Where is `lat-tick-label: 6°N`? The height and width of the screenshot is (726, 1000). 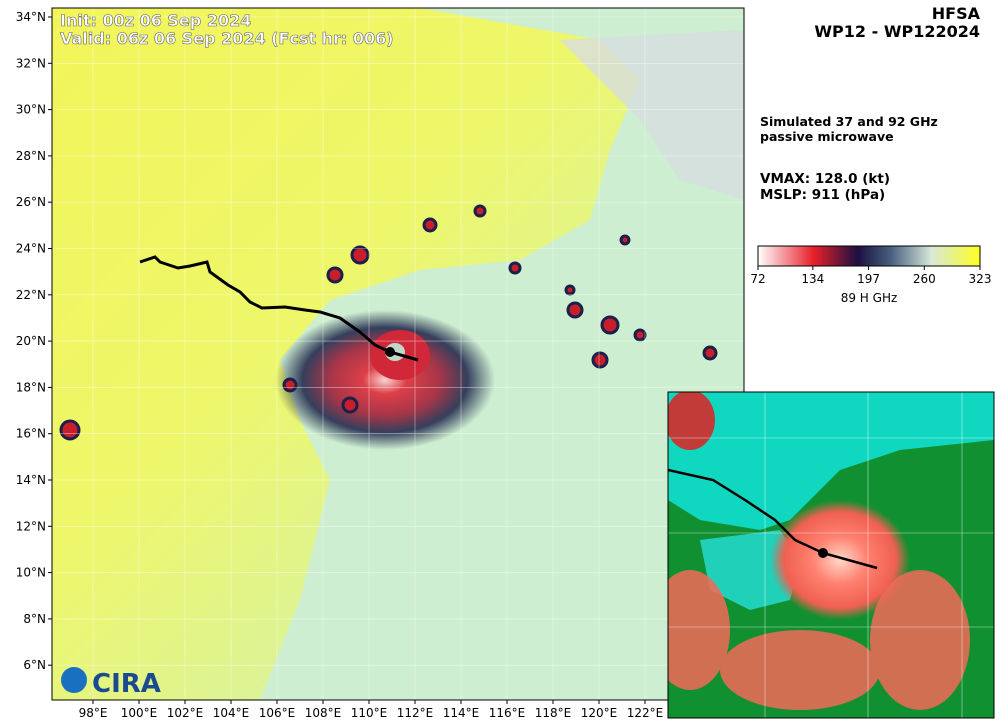 lat-tick-label: 6°N is located at coordinates (34, 665).